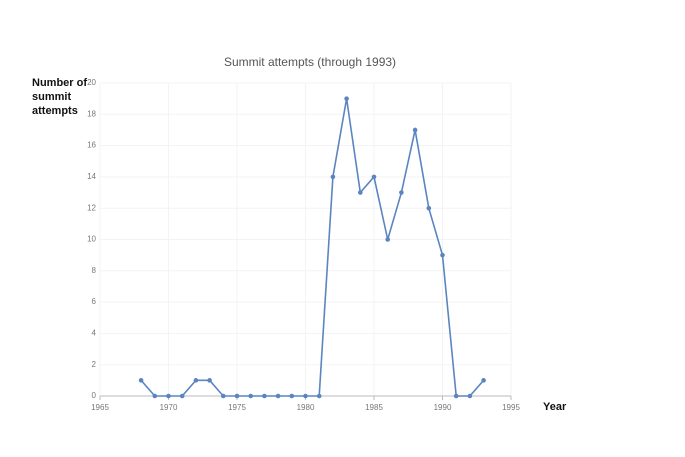 This screenshot has width=685, height=457. I want to click on y-tick-label: 6, so click(94, 301).